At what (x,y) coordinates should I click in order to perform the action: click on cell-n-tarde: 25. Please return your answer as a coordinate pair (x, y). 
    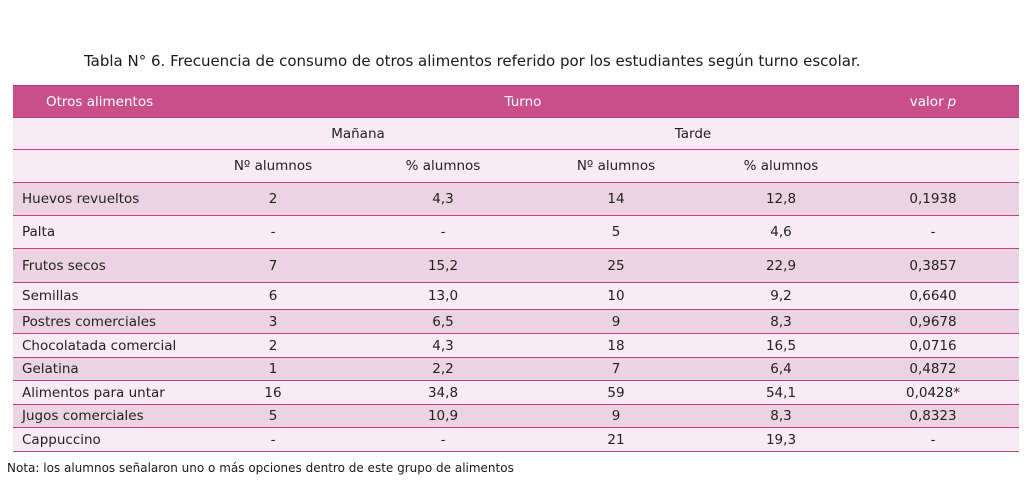
    Looking at the image, I should click on (616, 265).